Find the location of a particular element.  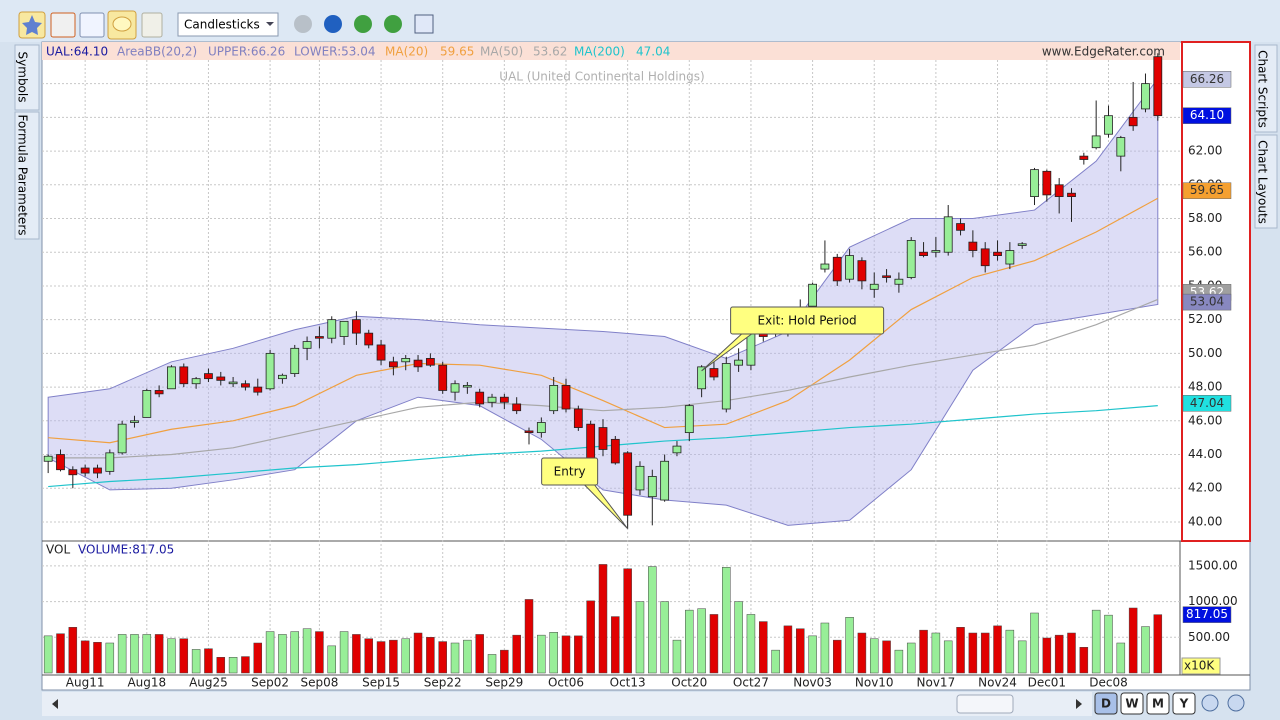

compare-button is located at coordinates (92, 25).